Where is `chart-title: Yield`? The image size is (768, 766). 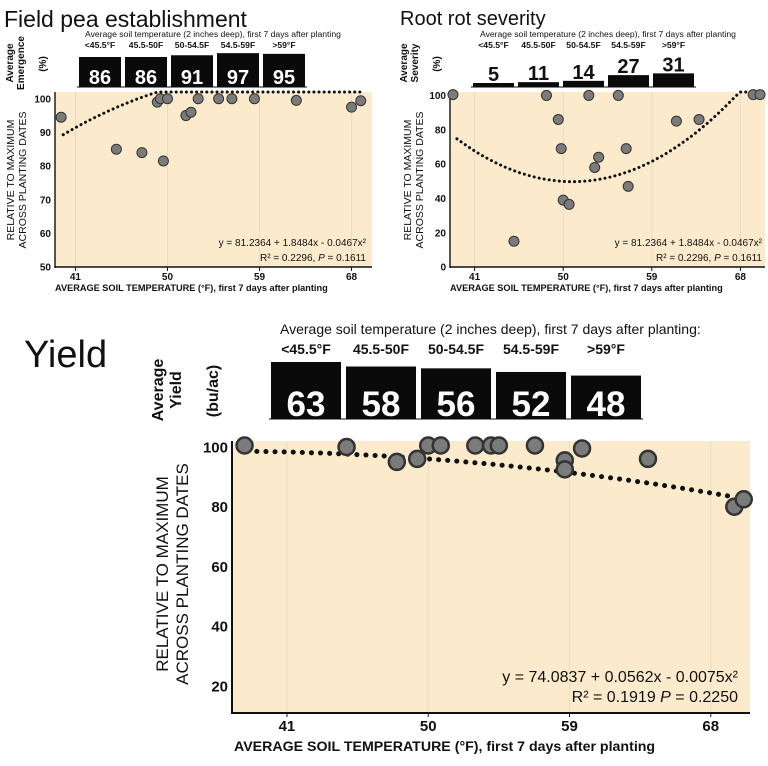
chart-title: Yield is located at coordinates (65, 355).